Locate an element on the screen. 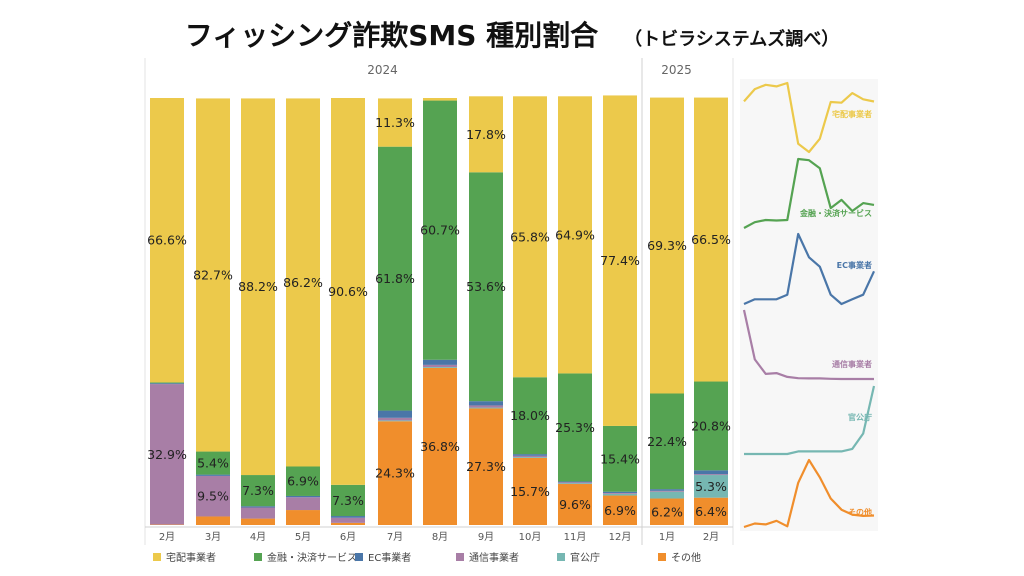 The image size is (1024, 576). data-label: 32.9% is located at coordinates (167, 454).